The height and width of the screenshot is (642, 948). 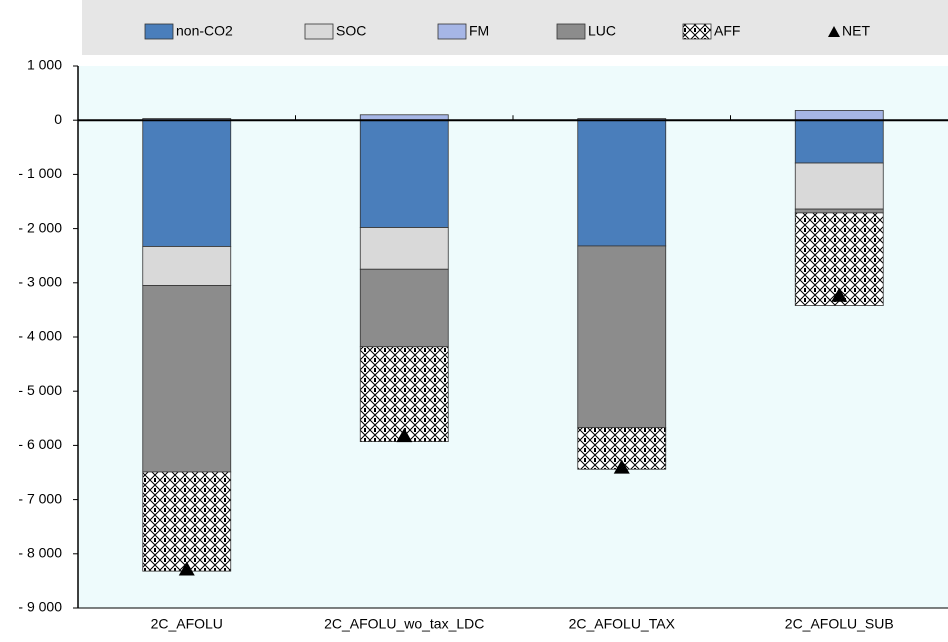 What do you see at coordinates (40, 444) in the screenshot?
I see `y-tick-label: - 6 000` at bounding box center [40, 444].